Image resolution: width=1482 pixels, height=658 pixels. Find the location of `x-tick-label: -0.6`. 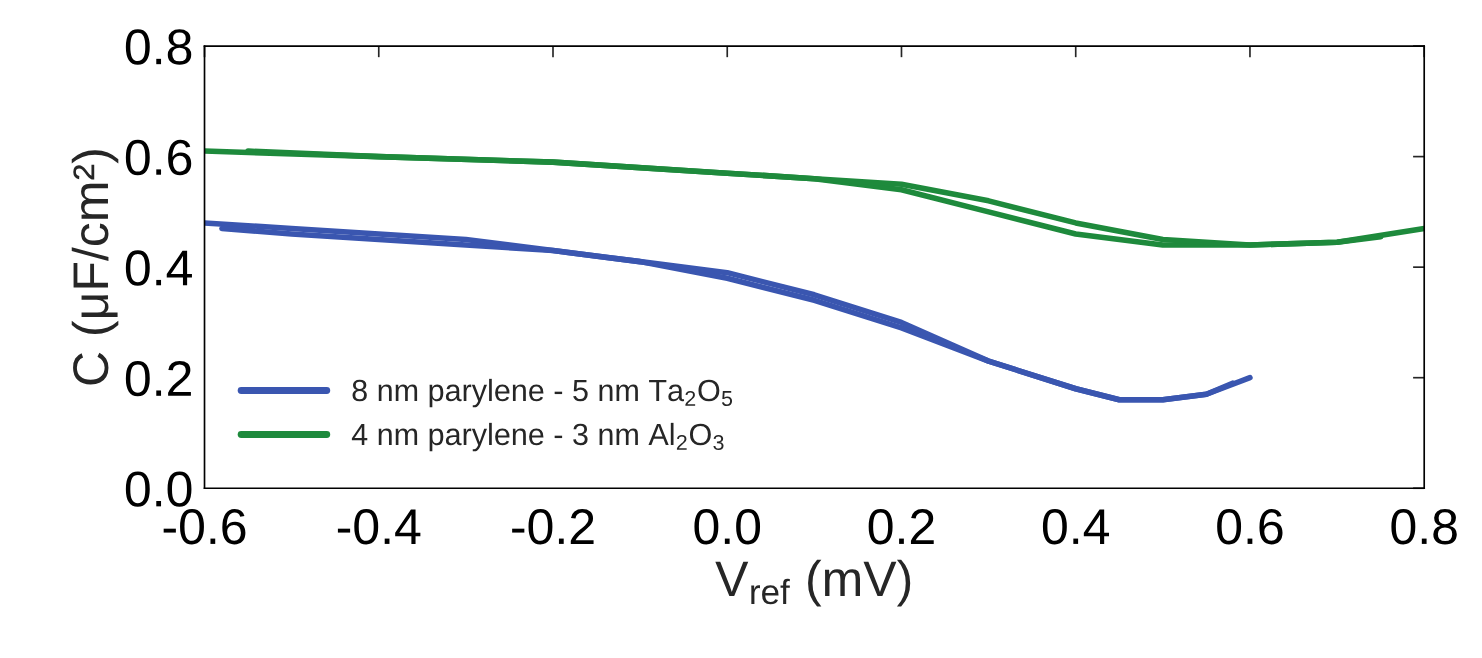

x-tick-label: -0.6 is located at coordinates (204, 527).